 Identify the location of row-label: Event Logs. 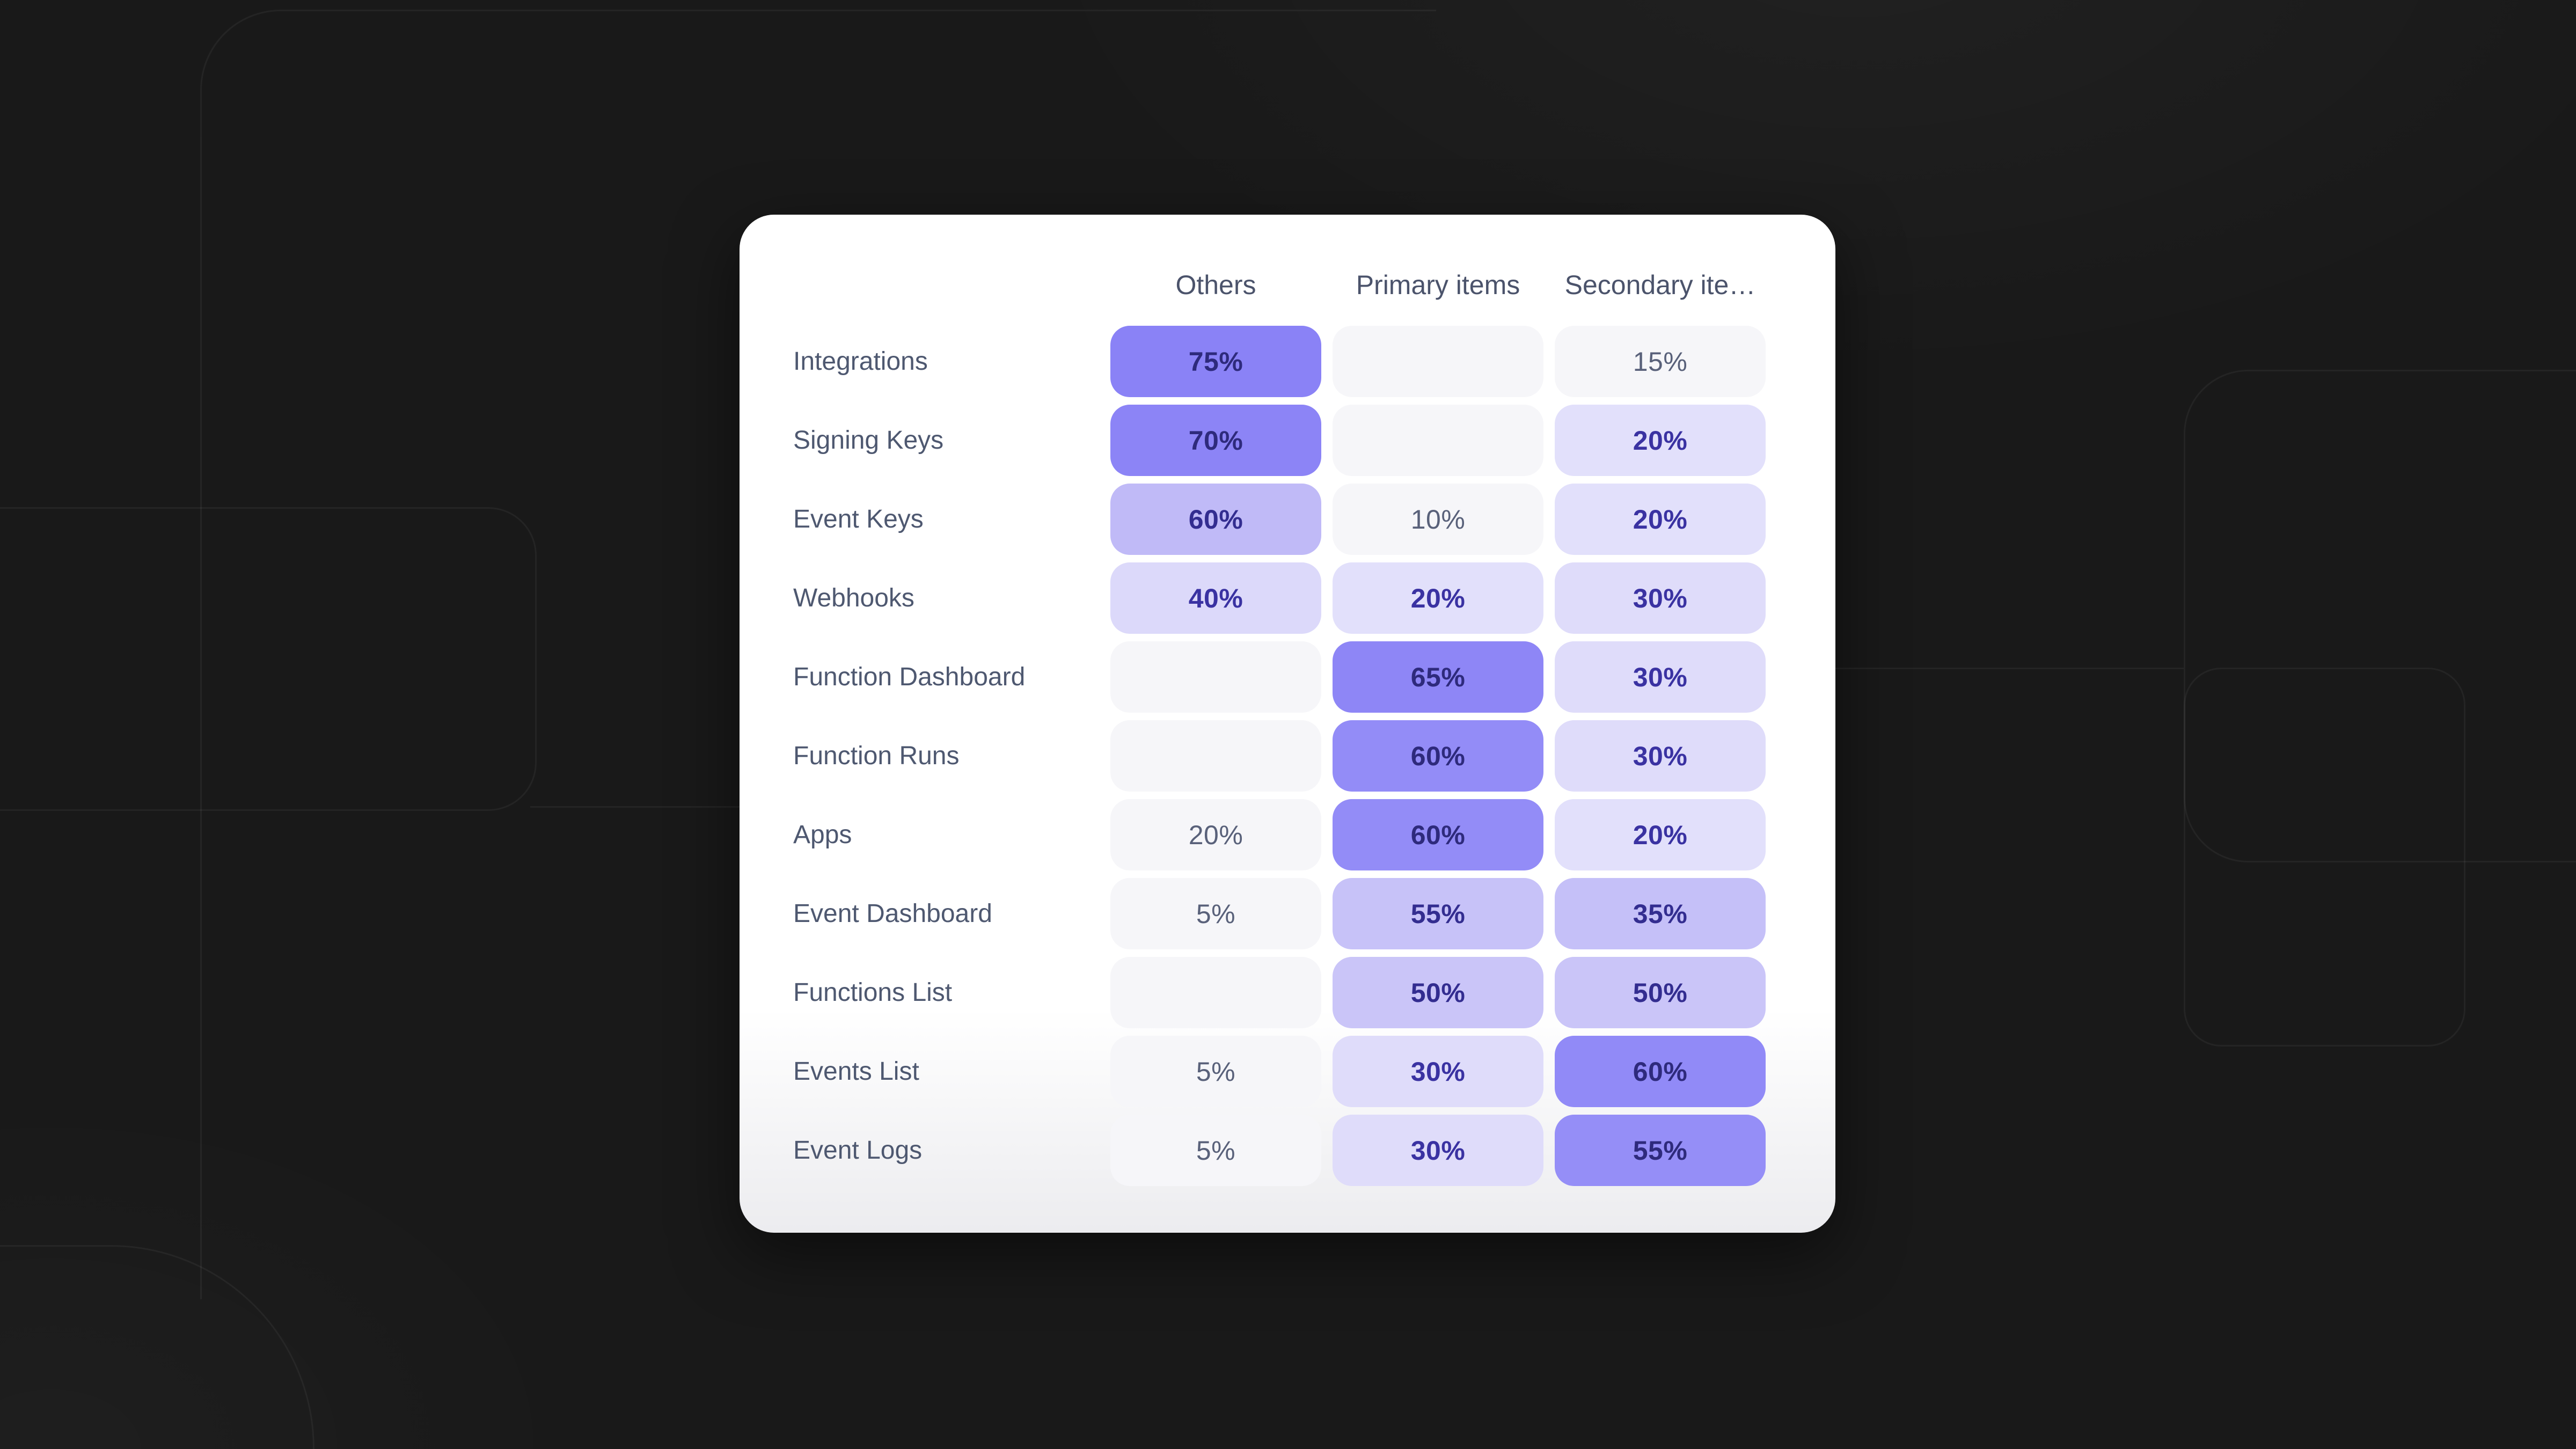
(858, 1150).